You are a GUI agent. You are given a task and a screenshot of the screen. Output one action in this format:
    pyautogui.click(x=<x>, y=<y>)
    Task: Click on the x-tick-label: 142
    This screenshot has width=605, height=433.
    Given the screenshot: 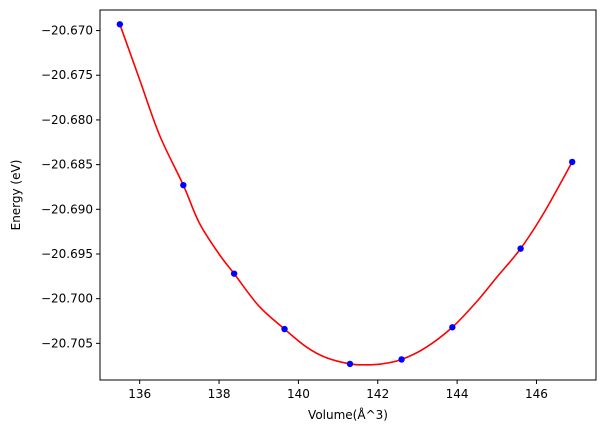 What is the action you would take?
    pyautogui.click(x=377, y=394)
    